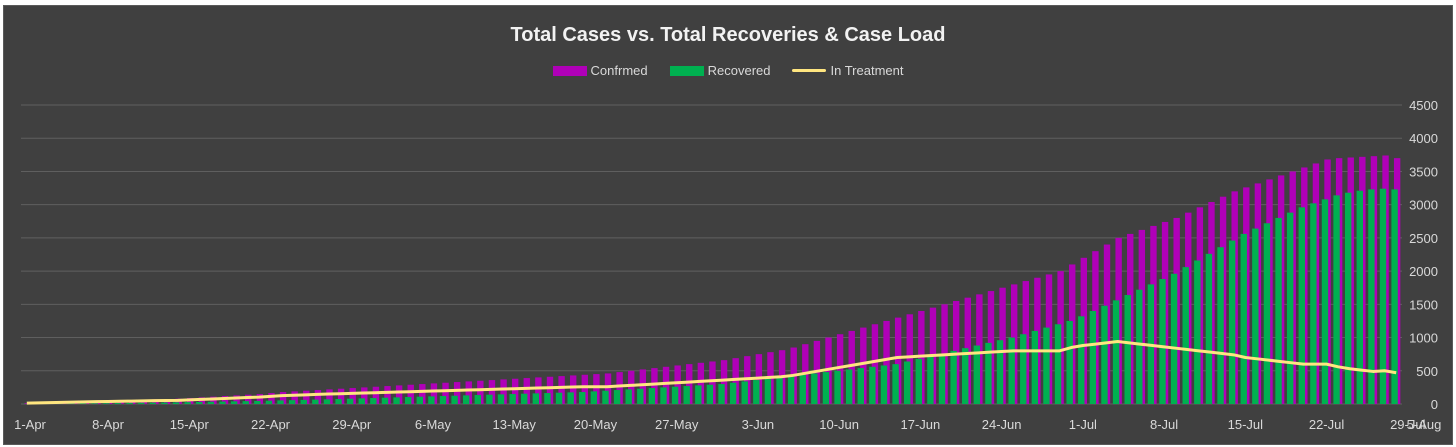 The width and height of the screenshot is (1456, 447). I want to click on x-tick-label: 1-Apr, so click(30, 424).